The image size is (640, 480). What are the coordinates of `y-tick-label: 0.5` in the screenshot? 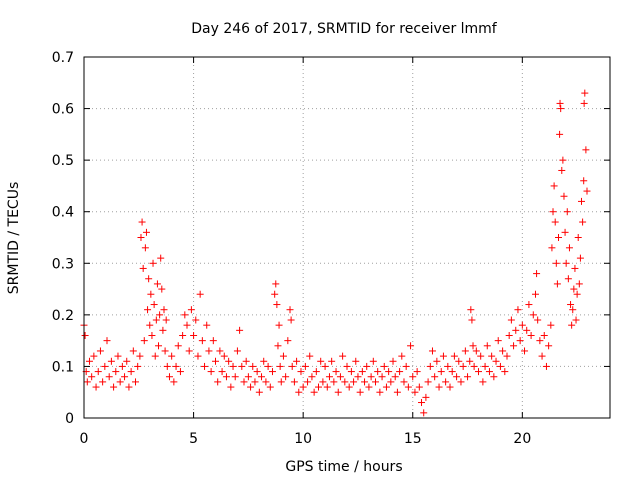 It's located at (63, 161).